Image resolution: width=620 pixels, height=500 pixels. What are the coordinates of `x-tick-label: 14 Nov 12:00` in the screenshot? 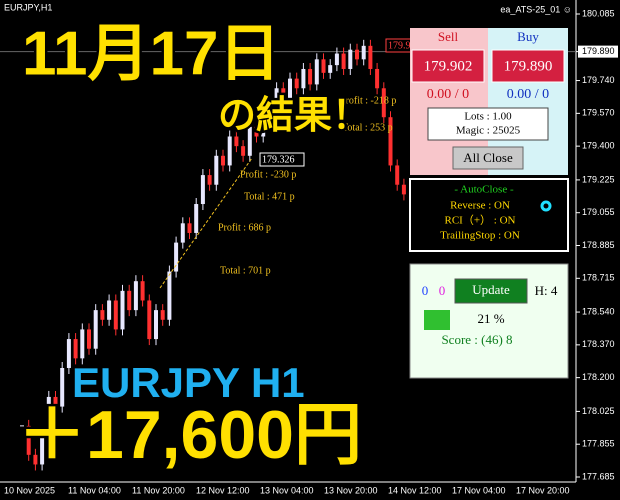 It's located at (415, 490).